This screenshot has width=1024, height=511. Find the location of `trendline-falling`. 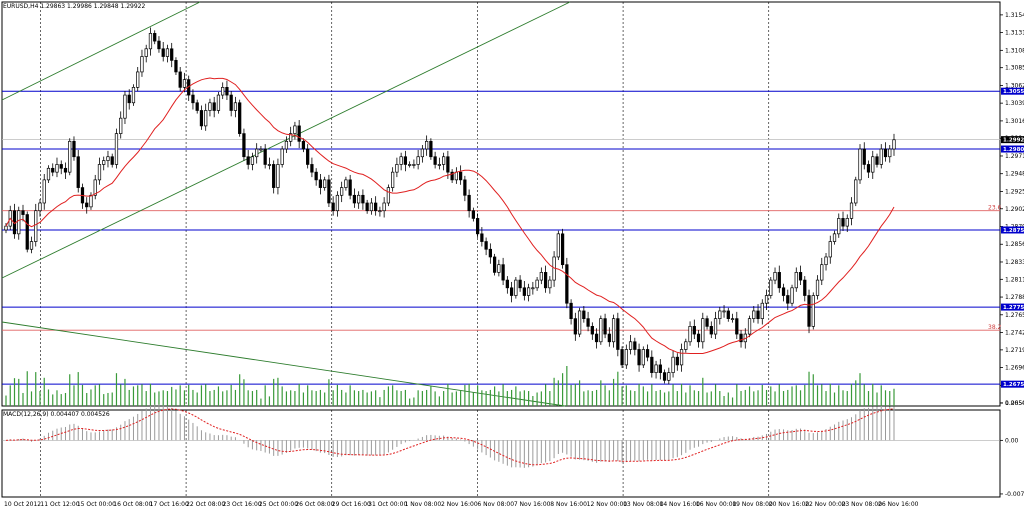

trendline-falling is located at coordinates (283, 364).